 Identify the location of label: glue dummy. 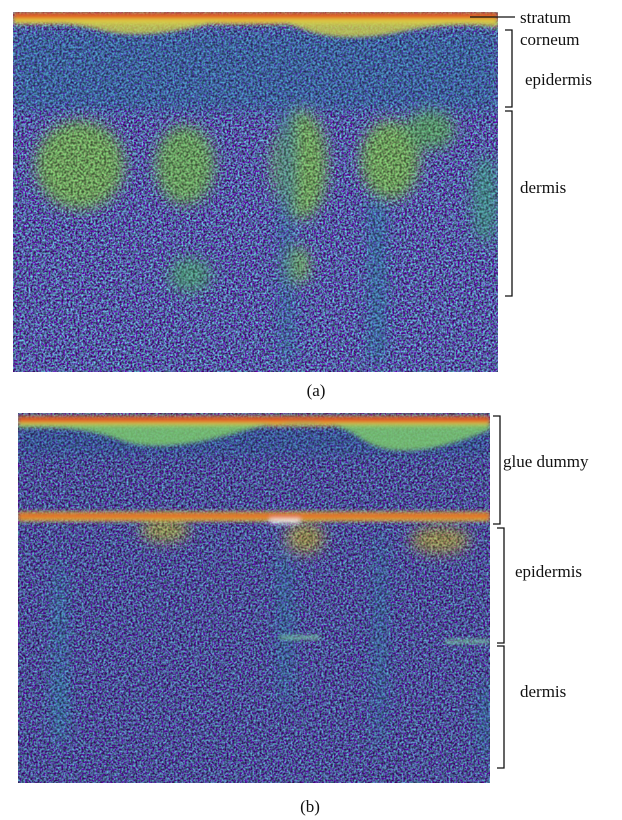
(546, 461).